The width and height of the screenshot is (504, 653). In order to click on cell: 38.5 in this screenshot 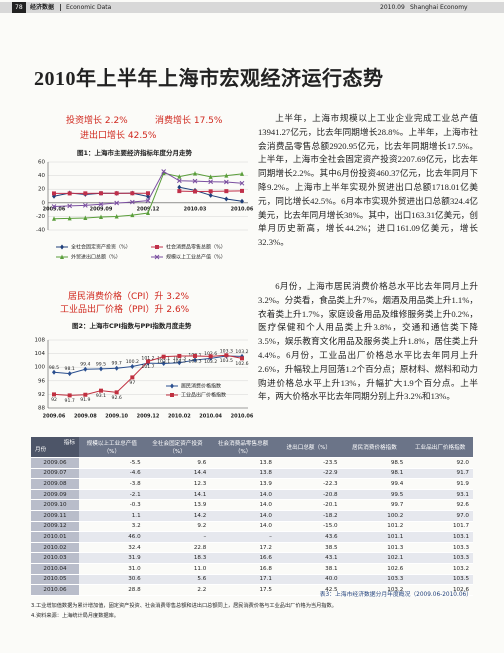, I will do `click(308, 548)`.